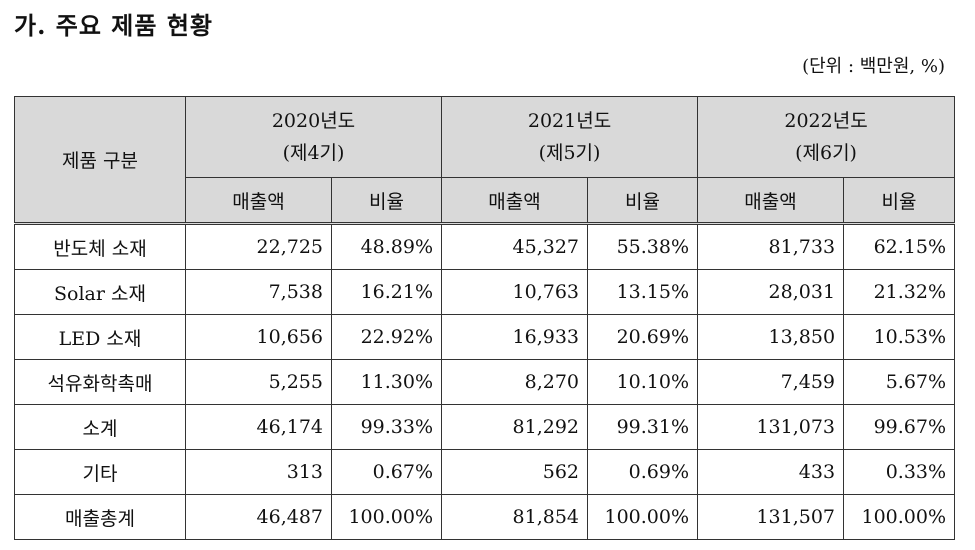 The height and width of the screenshot is (550, 975). What do you see at coordinates (515, 427) in the screenshot?
I see `sales-cell: 81,292` at bounding box center [515, 427].